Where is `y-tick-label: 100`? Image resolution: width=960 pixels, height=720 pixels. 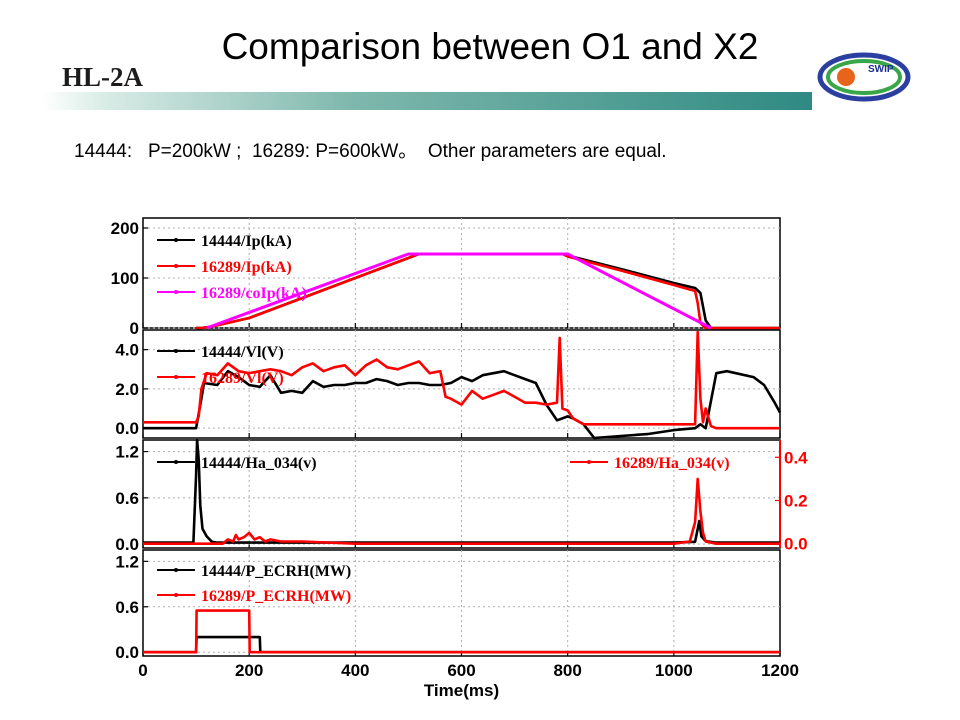 y-tick-label: 100 is located at coordinates (125, 278).